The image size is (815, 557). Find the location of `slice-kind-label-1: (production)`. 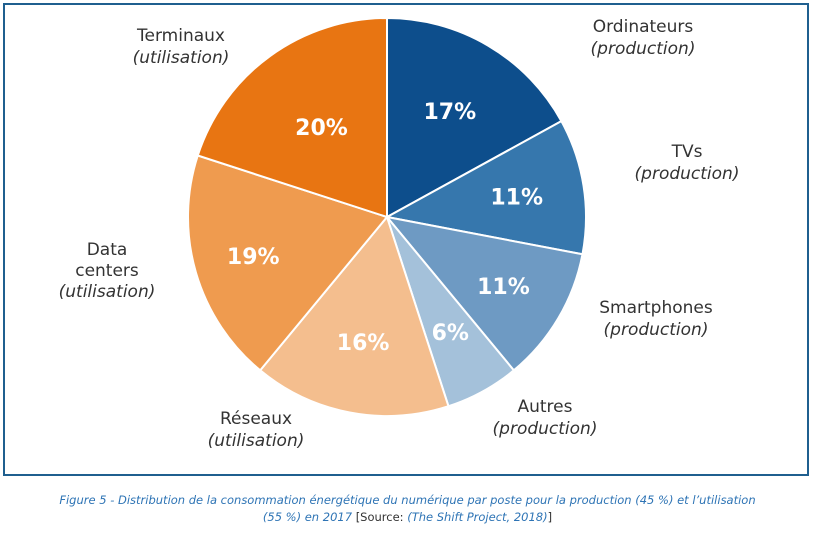

slice-kind-label-1: (production) is located at coordinates (643, 49).